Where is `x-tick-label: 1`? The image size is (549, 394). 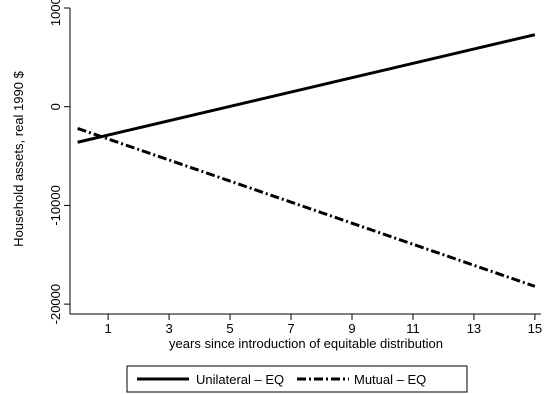
x-tick-label: 1 is located at coordinates (107, 328).